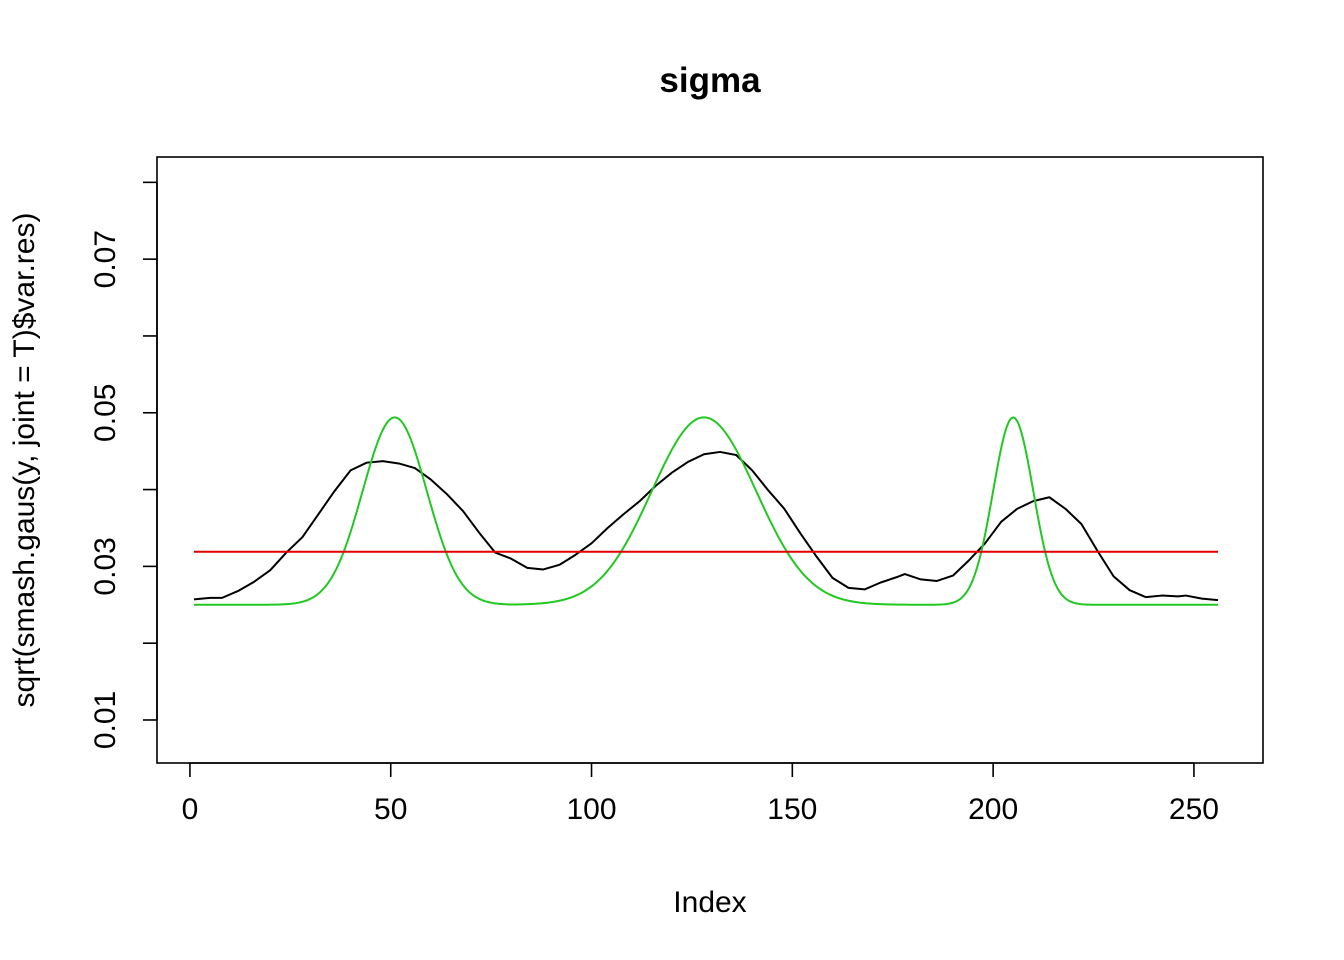 This screenshot has height=960, width=1344. Describe the element at coordinates (24, 460) in the screenshot. I see `y-axis-label: sqrt(smash.gaus(y, joint = T)$var.res)` at that location.